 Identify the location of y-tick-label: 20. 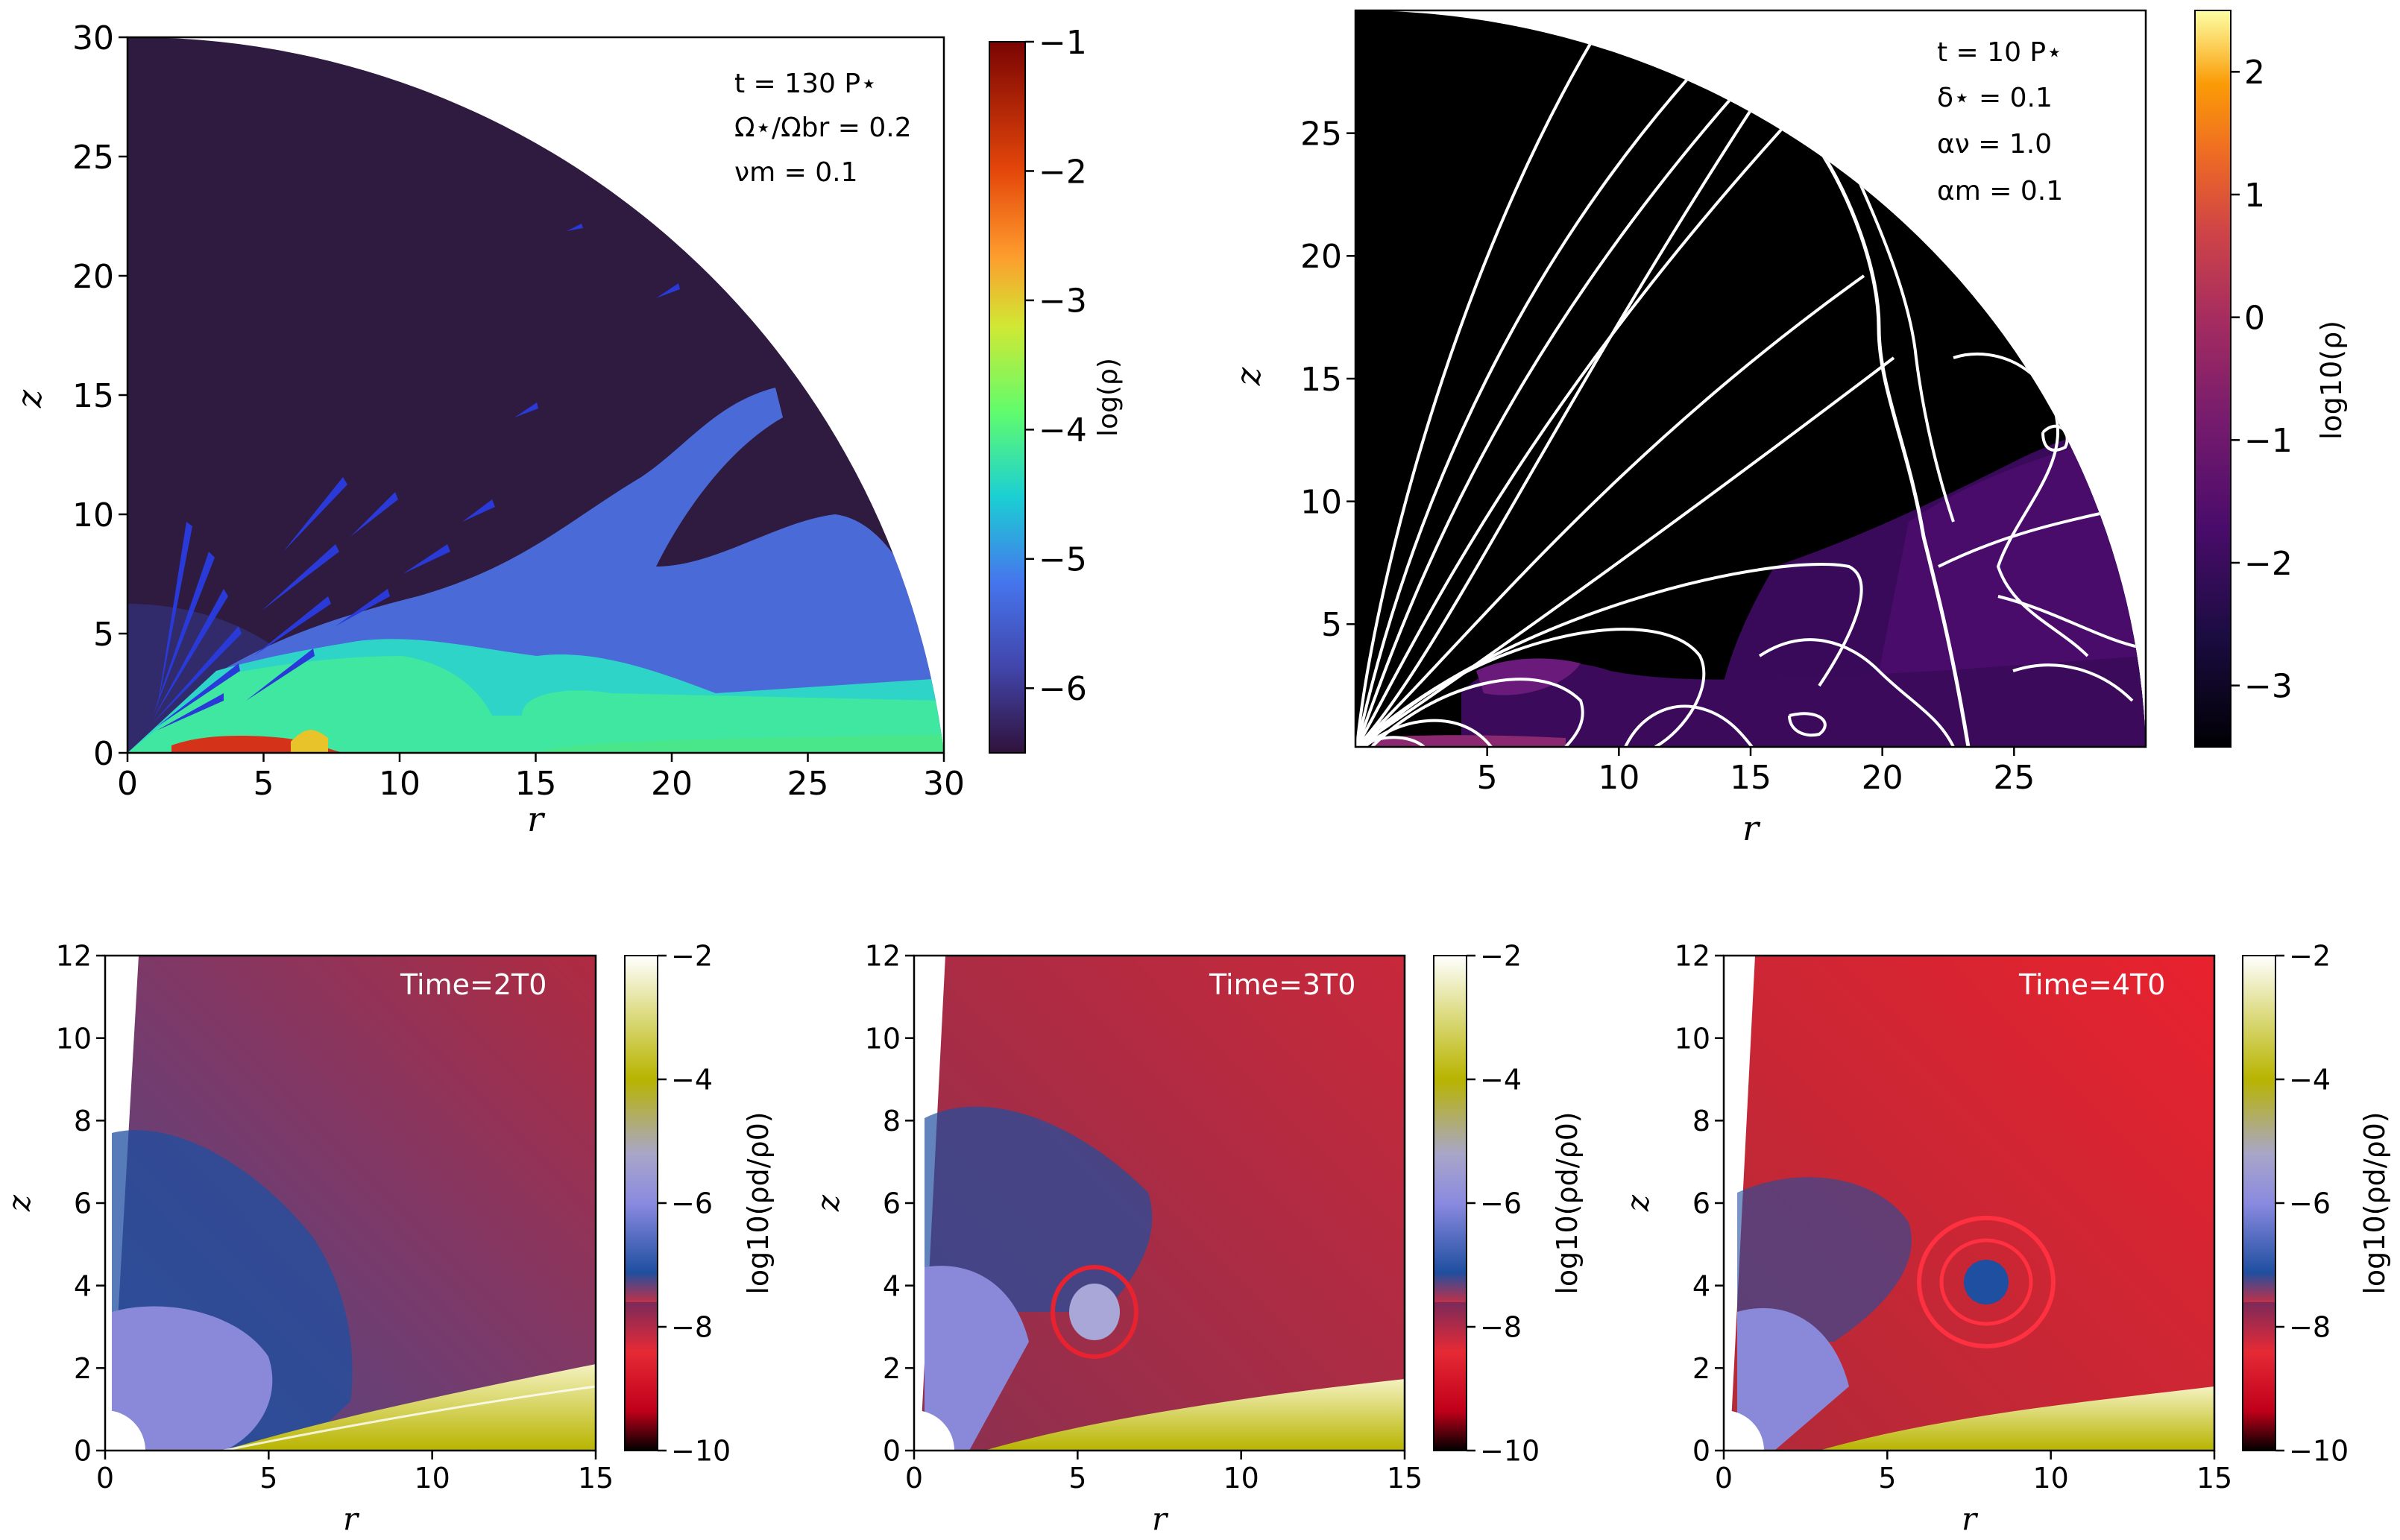
(1321, 257).